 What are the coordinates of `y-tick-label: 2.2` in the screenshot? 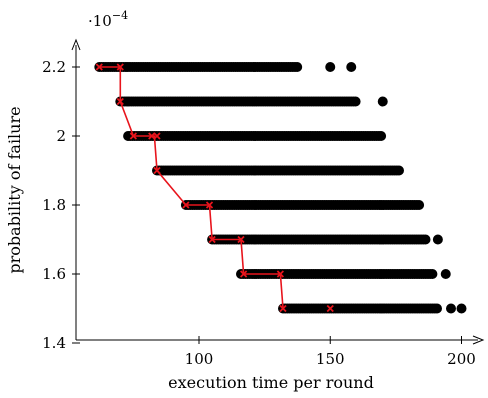 It's located at (54, 67).